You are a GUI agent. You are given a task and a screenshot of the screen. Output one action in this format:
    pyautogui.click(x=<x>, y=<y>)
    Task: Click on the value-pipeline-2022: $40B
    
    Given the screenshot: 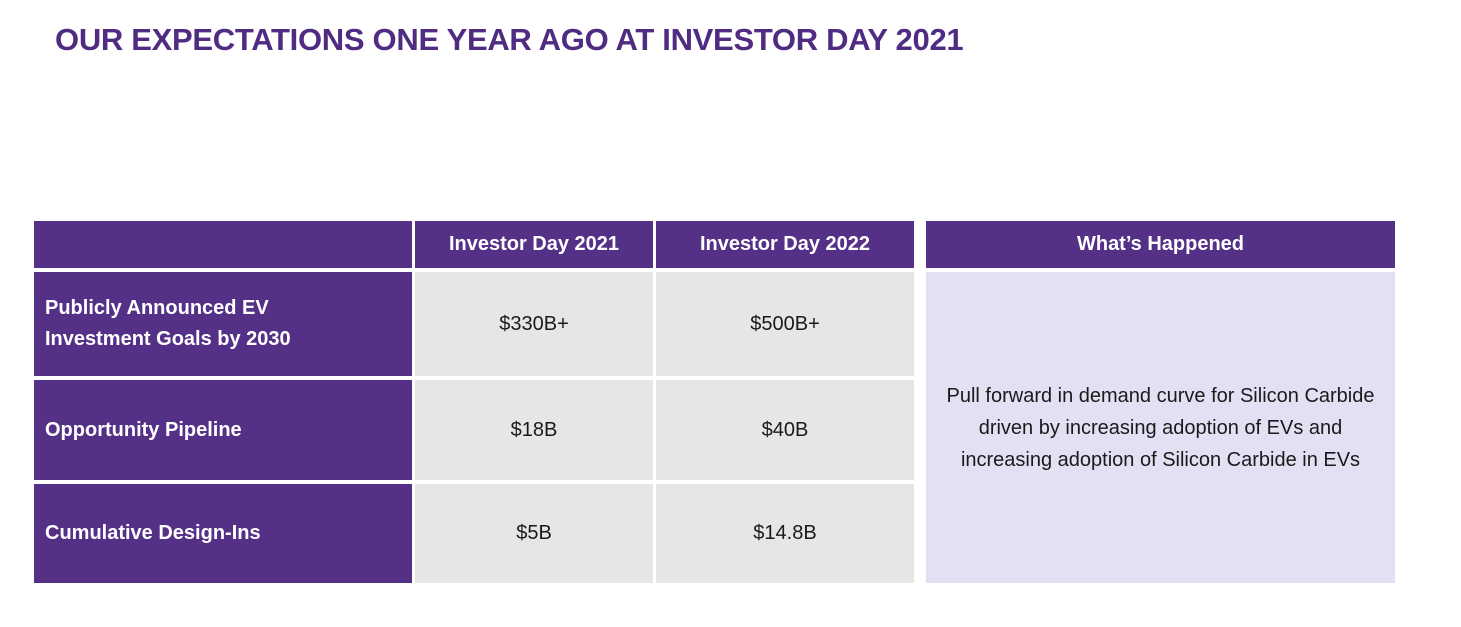 What is the action you would take?
    pyautogui.click(x=785, y=430)
    